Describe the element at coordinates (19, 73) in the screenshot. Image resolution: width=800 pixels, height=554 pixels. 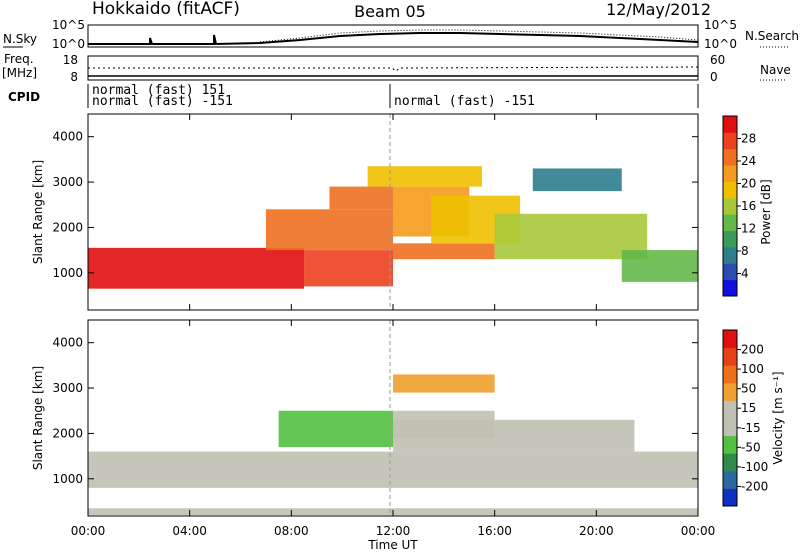
I see `freq-unit: [MHz]` at that location.